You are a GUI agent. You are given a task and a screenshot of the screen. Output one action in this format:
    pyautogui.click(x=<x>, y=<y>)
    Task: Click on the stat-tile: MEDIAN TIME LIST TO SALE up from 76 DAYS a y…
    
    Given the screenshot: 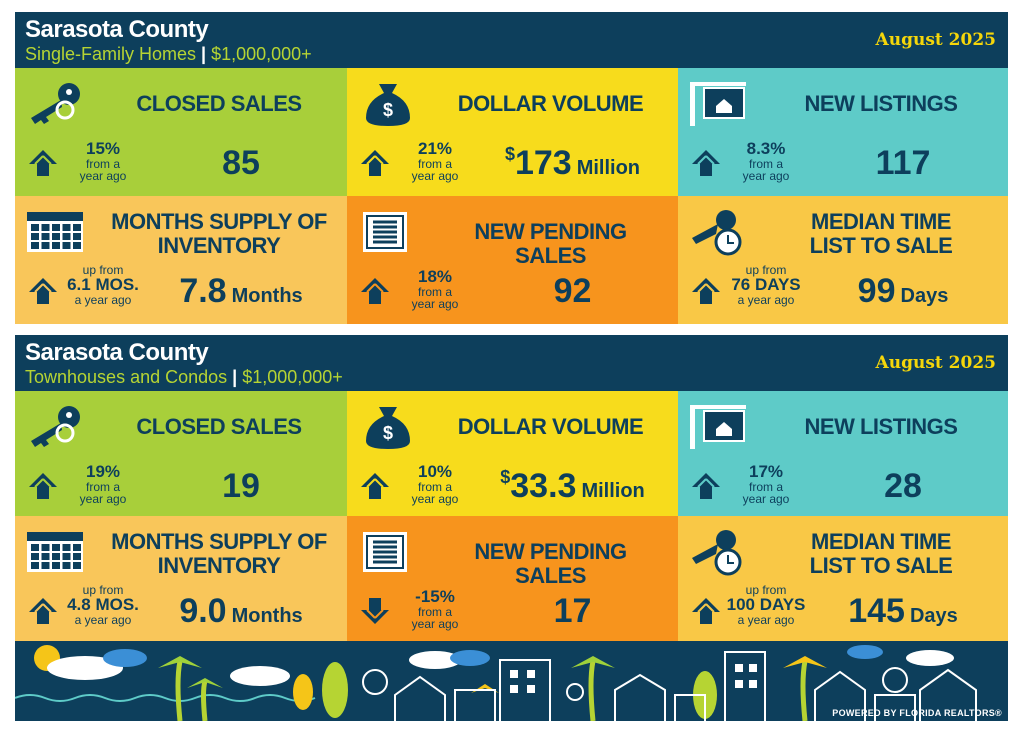 What is the action you would take?
    pyautogui.click(x=843, y=260)
    